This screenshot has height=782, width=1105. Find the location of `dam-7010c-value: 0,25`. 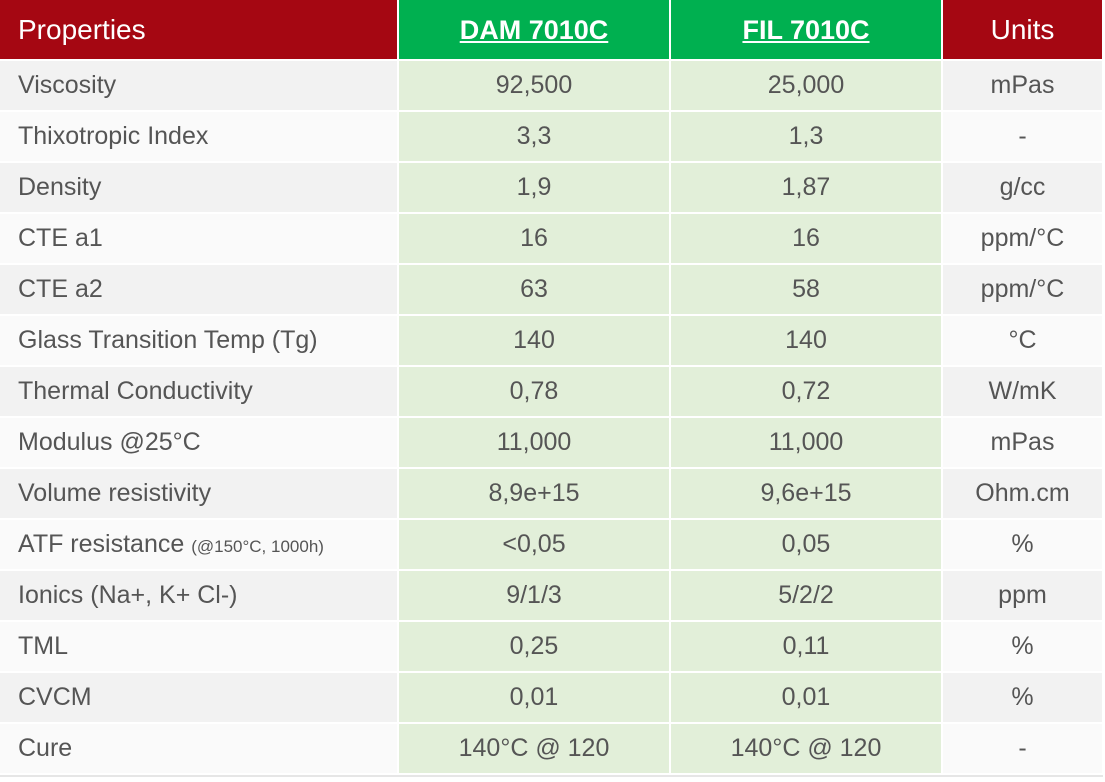

dam-7010c-value: 0,25 is located at coordinates (534, 647).